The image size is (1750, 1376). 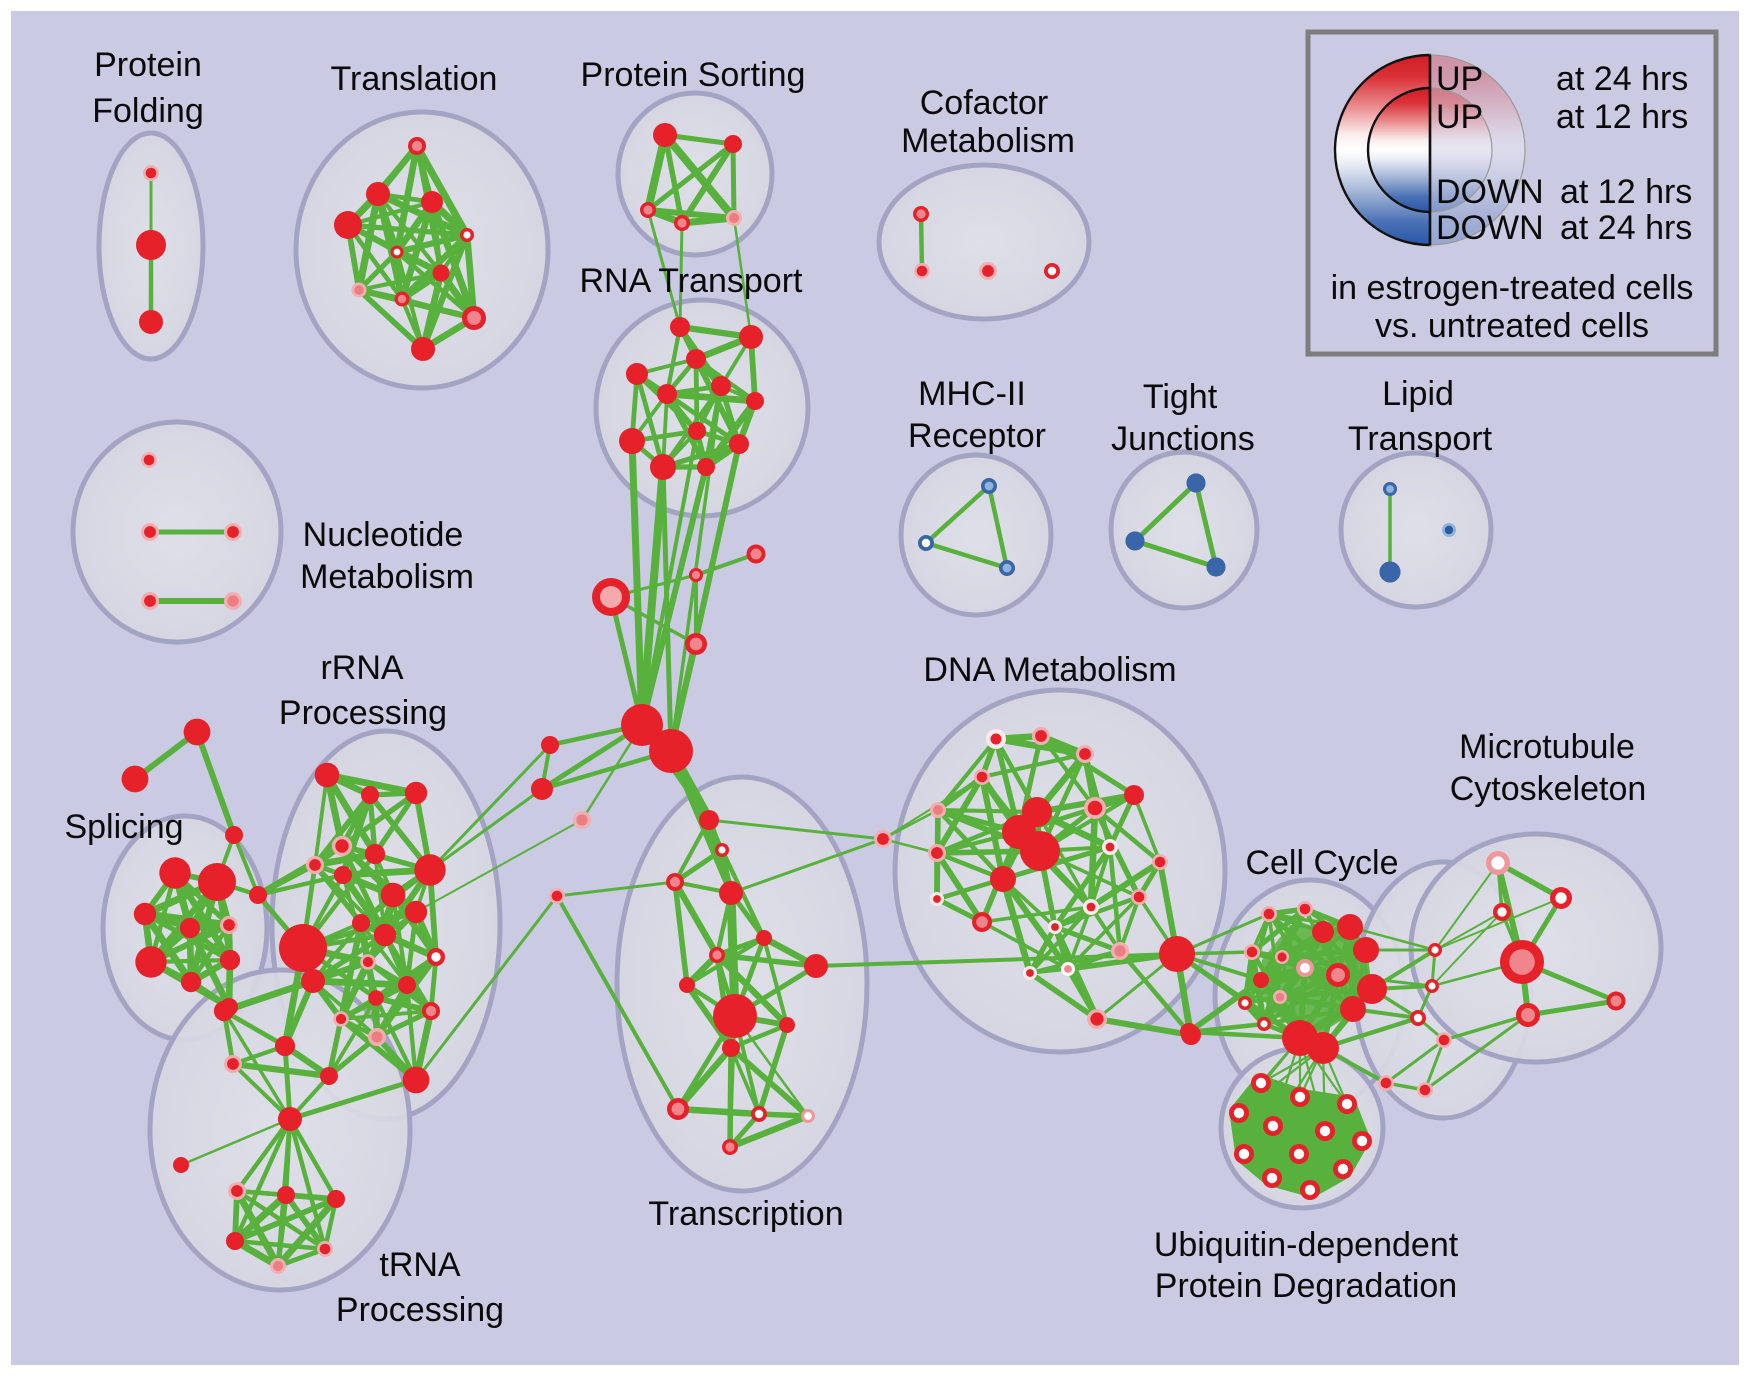 I want to click on svg-text: RNA Transport, so click(x=692, y=281).